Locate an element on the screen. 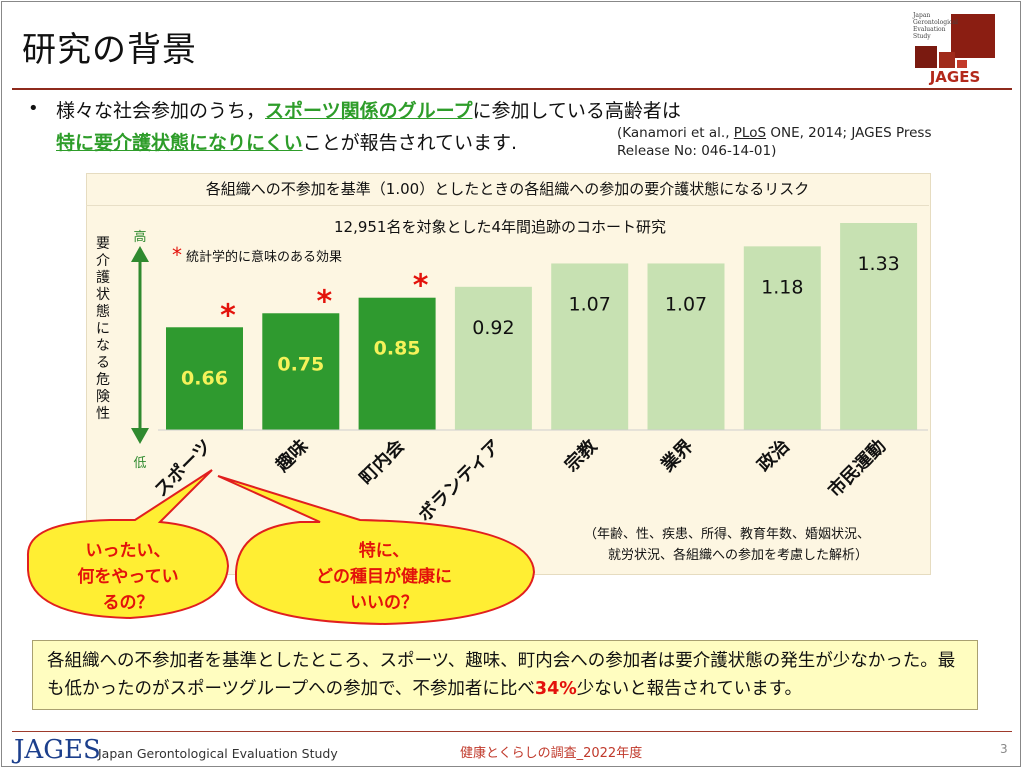  adjustment-note-2: 就労状況、各組織への参加を考慮した解析） is located at coordinates (738, 555).